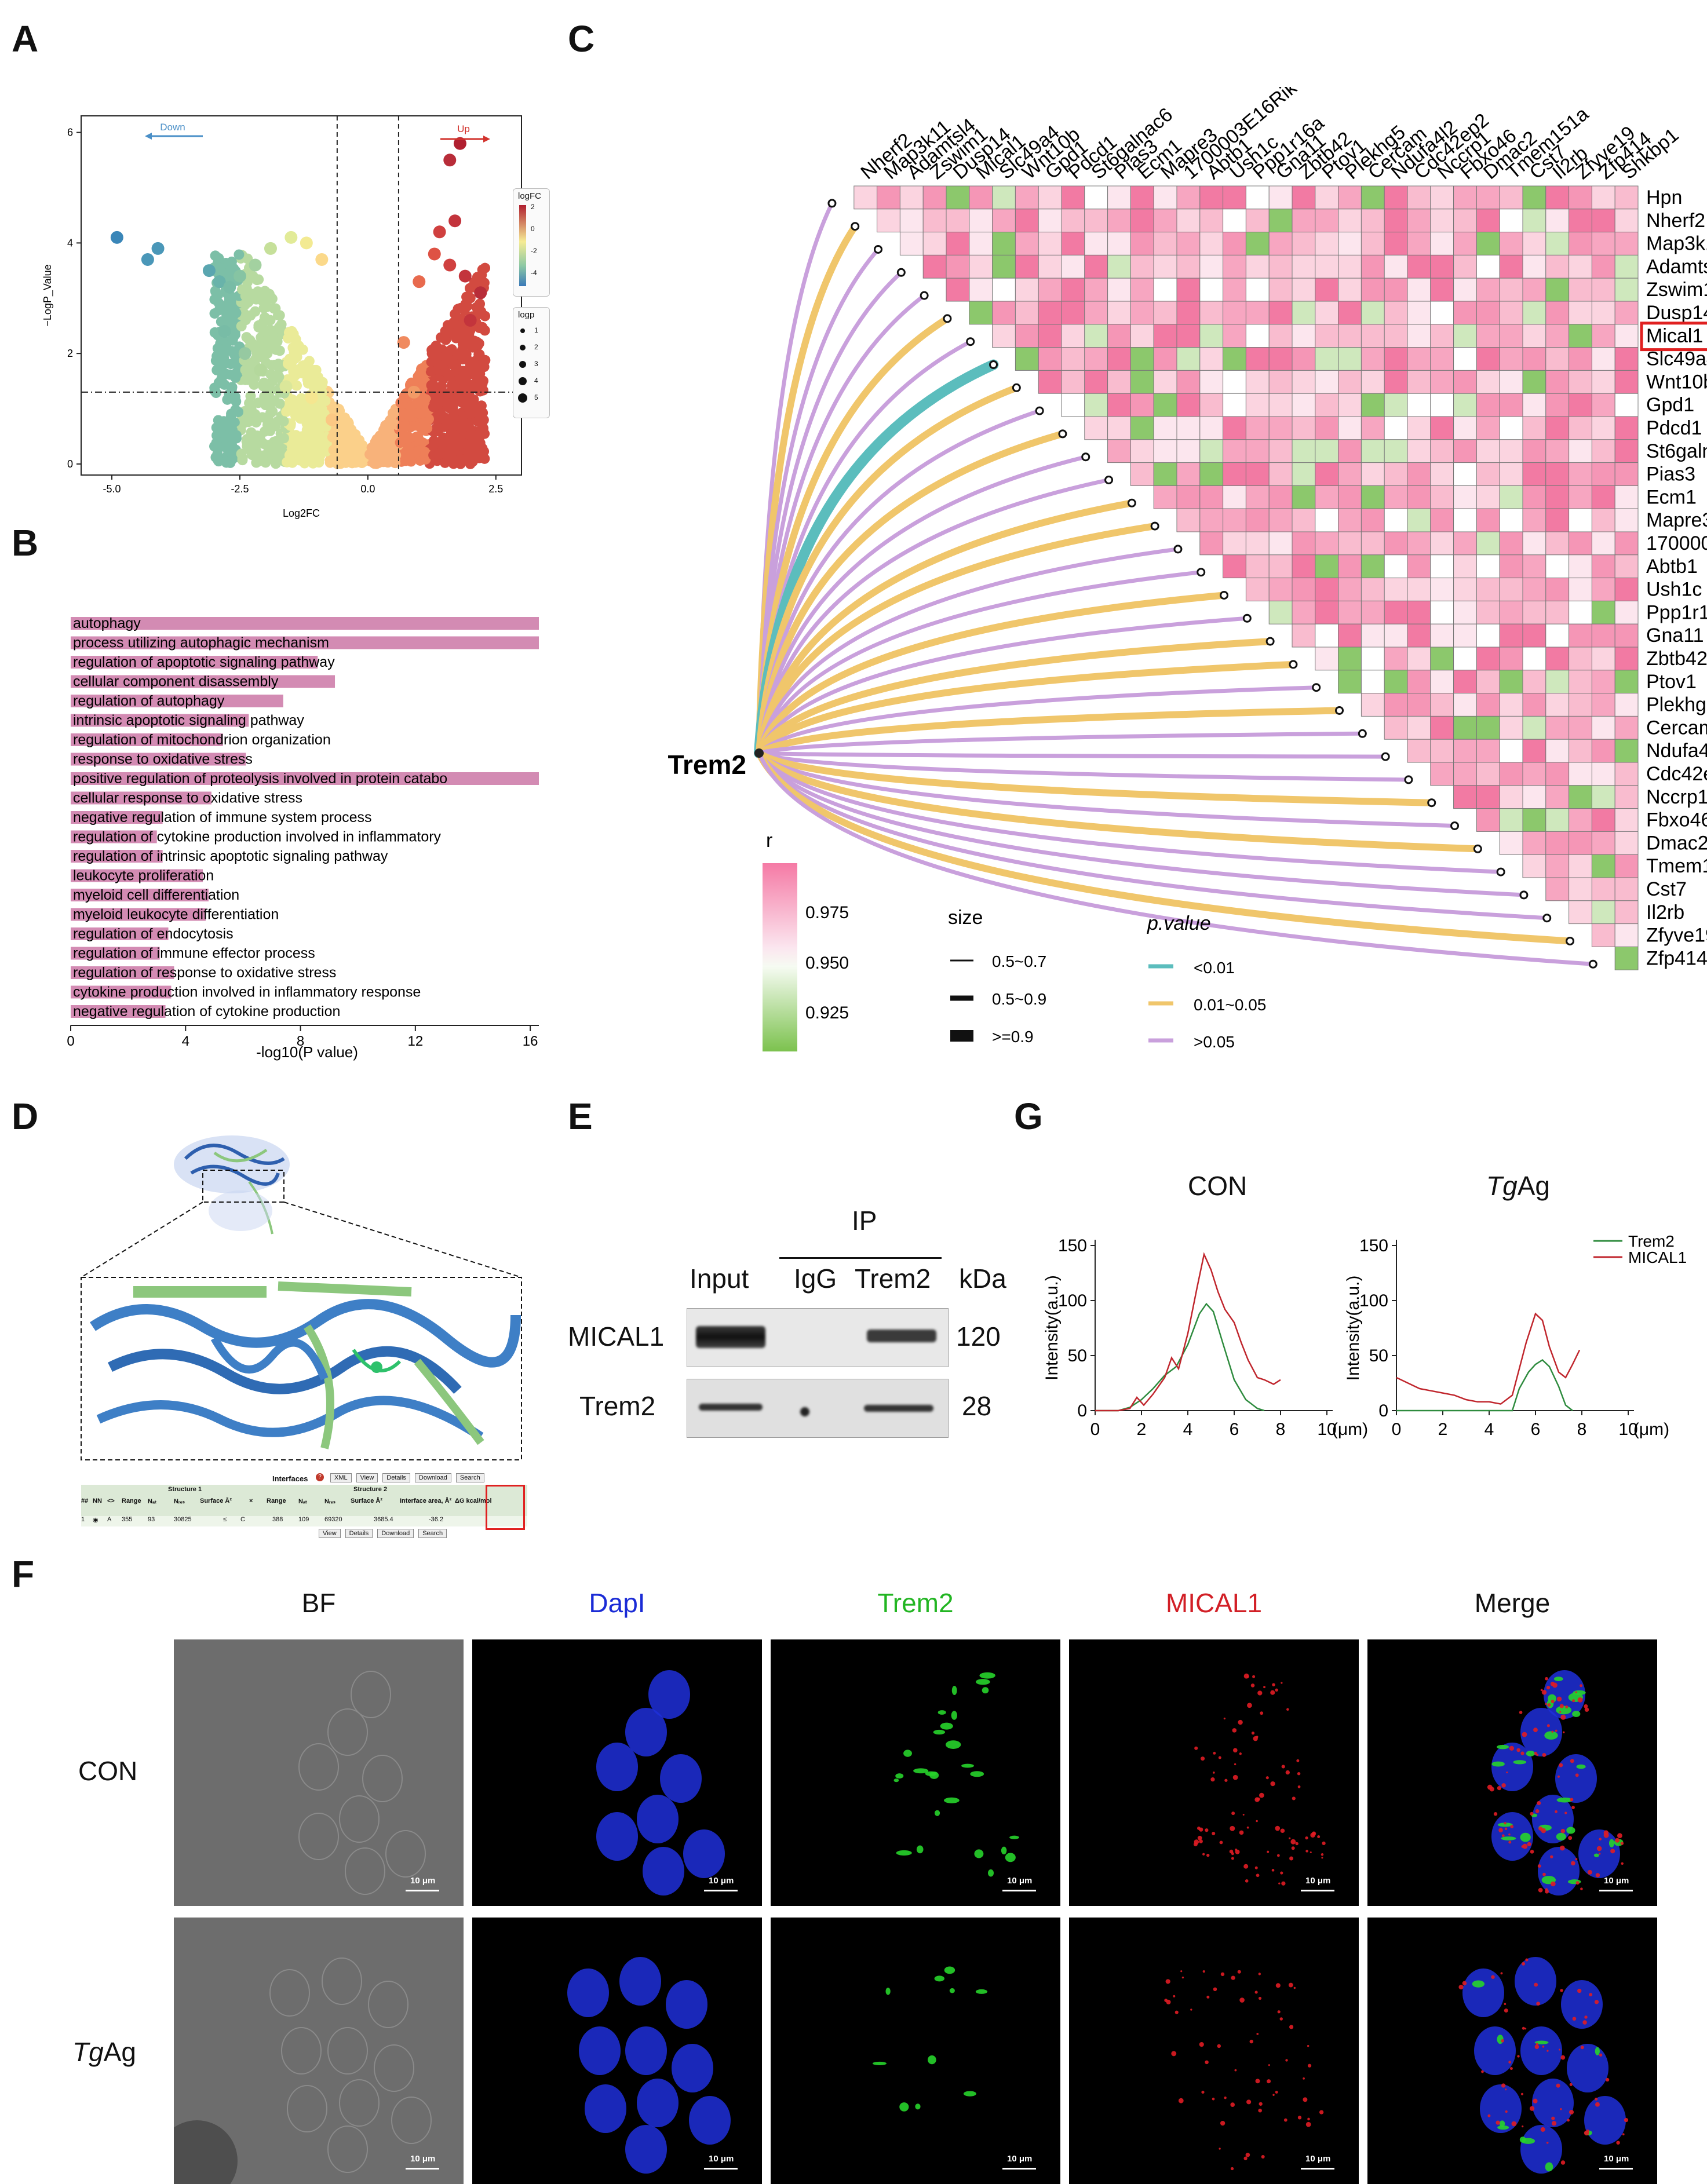 This screenshot has height=2184, width=1707. Describe the element at coordinates (341, 1478) in the screenshot. I see `xml-button: XML` at that location.